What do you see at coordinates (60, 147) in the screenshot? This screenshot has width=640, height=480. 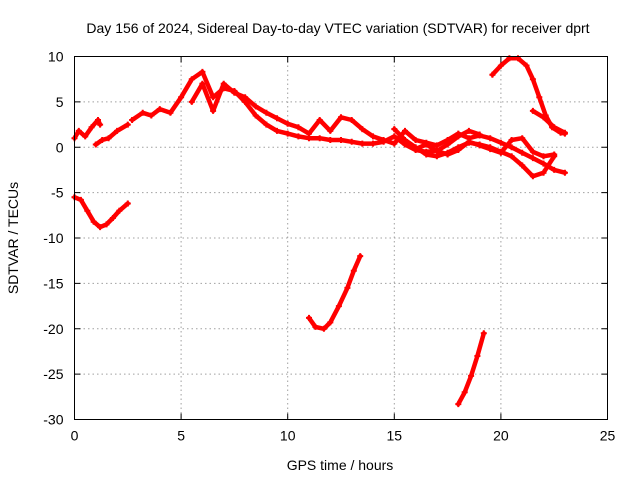 I see `y-tick-label: 0` at bounding box center [60, 147].